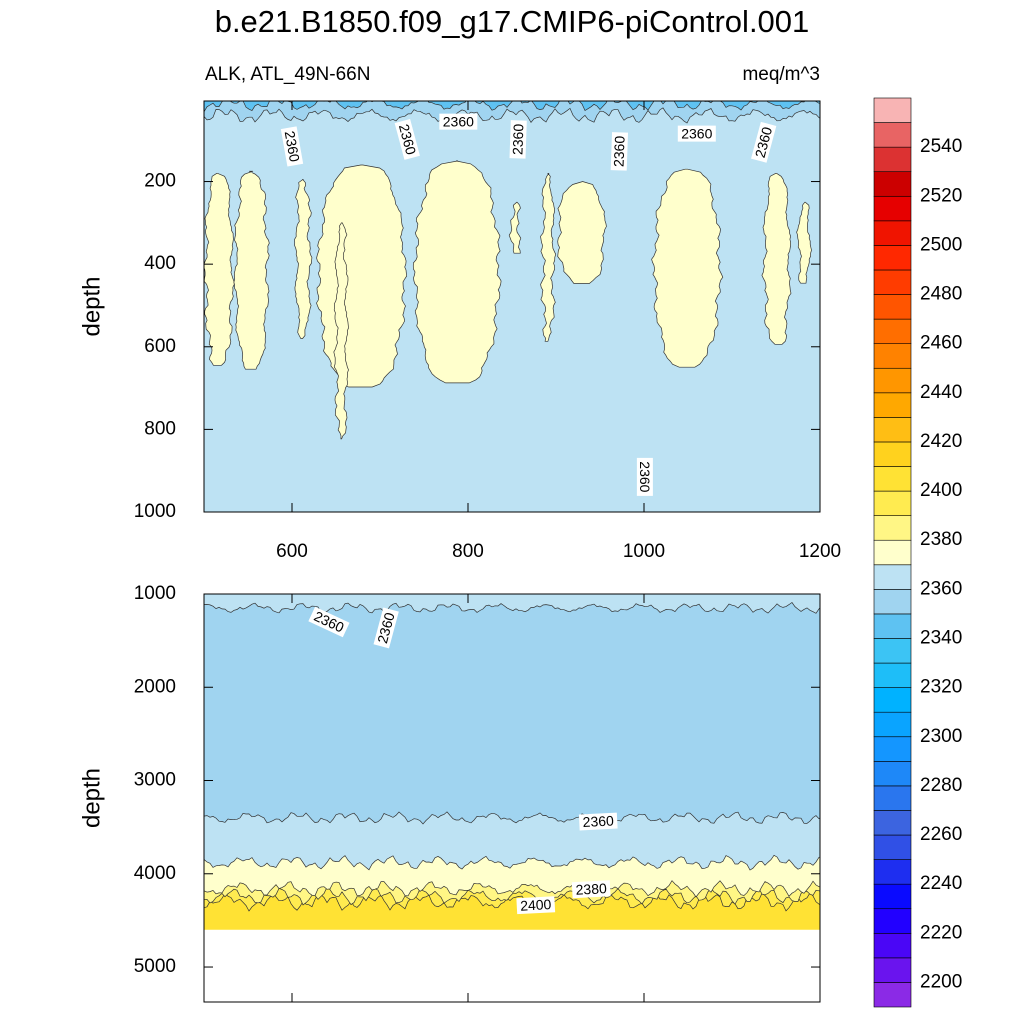  Describe the element at coordinates (160, 263) in the screenshot. I see `y-tick-label: 400` at that location.